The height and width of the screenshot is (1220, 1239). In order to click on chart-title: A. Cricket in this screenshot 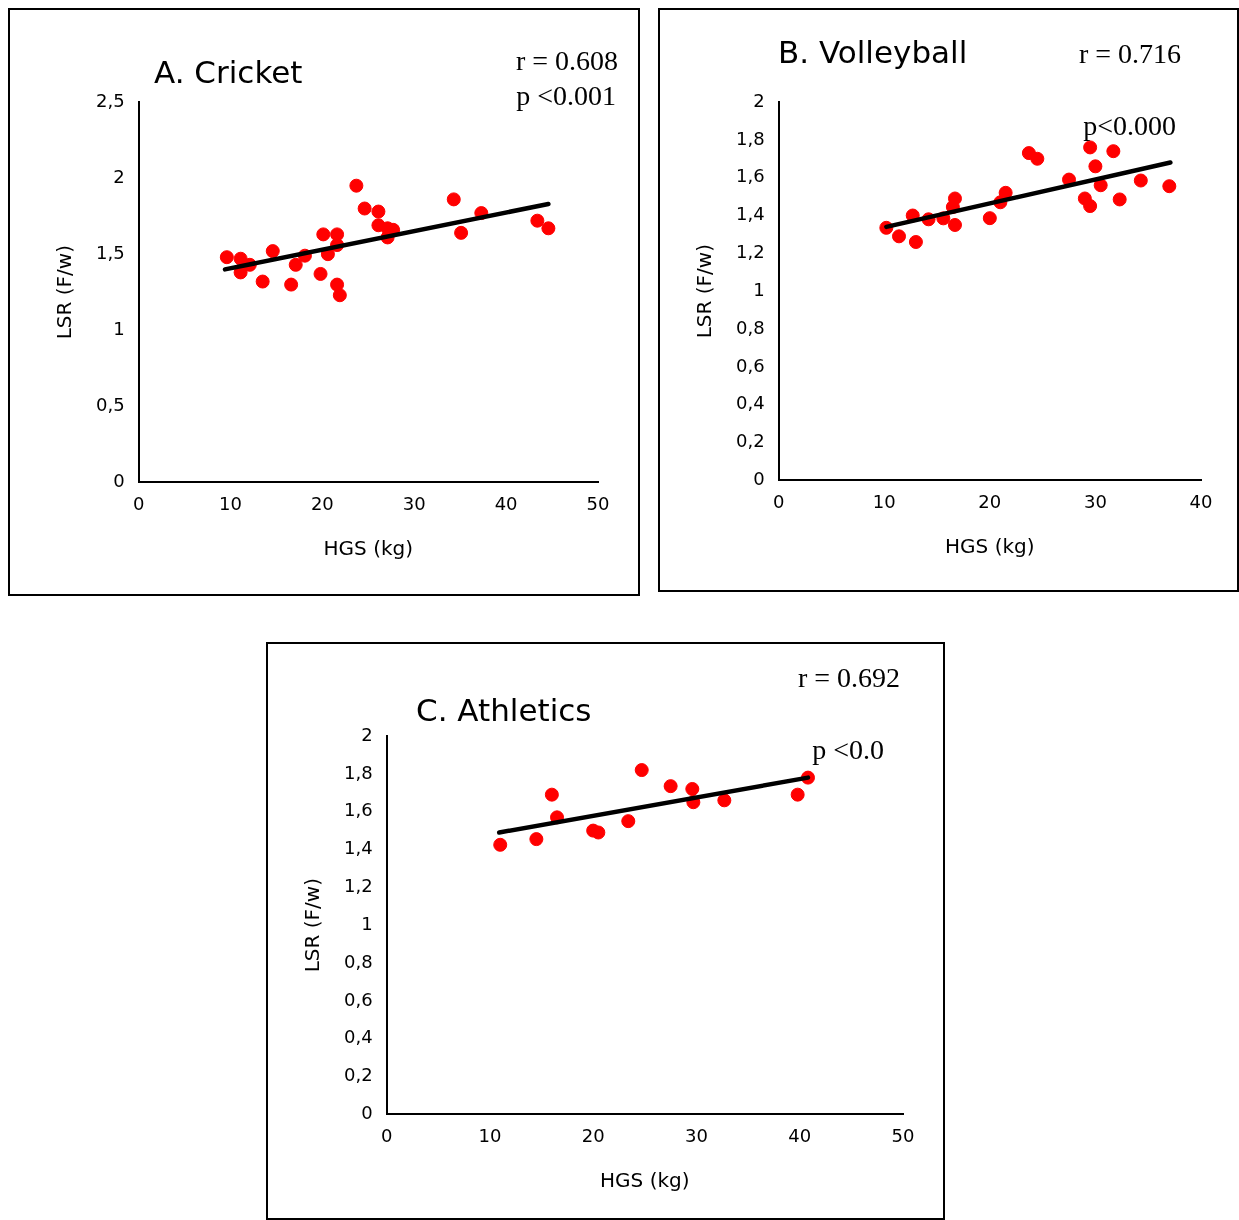, I will do `click(228, 72)`.